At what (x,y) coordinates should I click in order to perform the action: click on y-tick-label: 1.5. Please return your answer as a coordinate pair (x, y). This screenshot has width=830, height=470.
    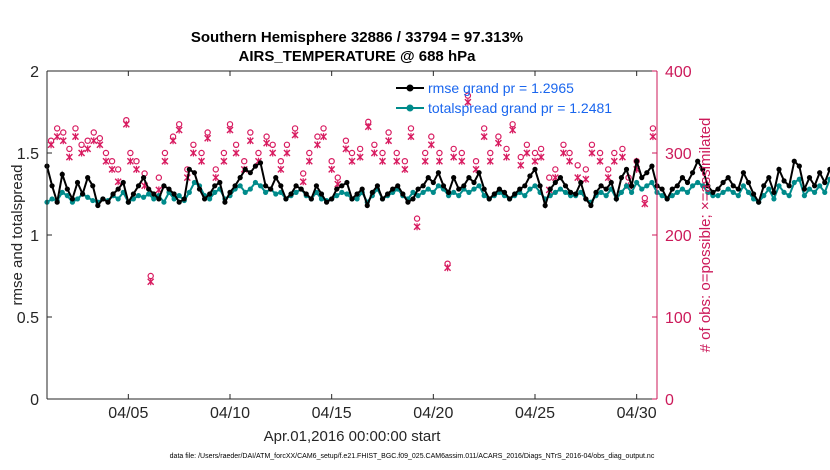
    Looking at the image, I should click on (28, 154).